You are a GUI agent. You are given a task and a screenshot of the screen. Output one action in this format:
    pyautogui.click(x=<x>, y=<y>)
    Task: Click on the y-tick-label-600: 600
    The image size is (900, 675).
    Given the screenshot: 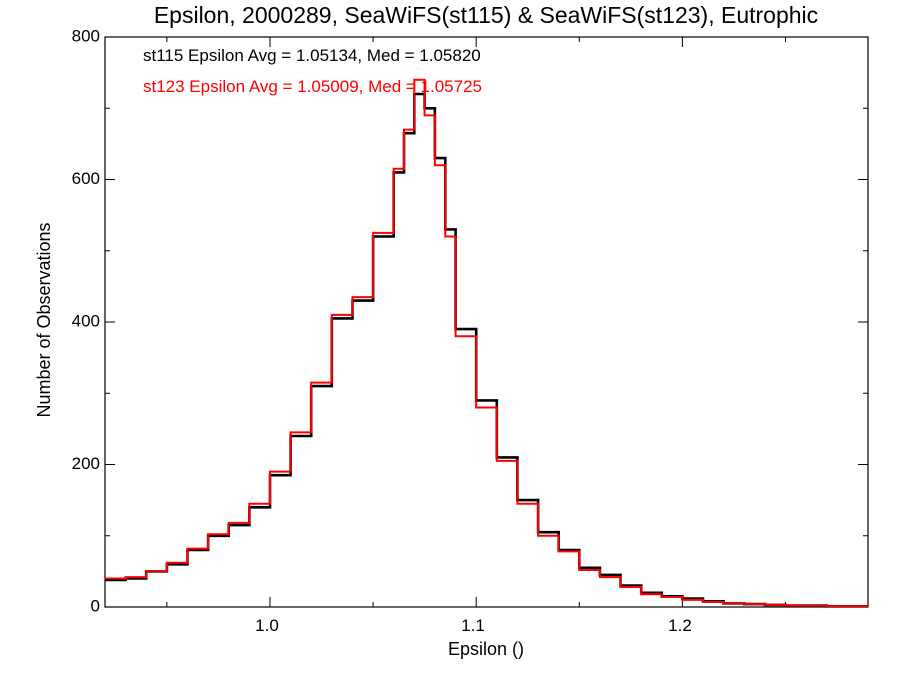 What is the action you would take?
    pyautogui.click(x=86, y=178)
    